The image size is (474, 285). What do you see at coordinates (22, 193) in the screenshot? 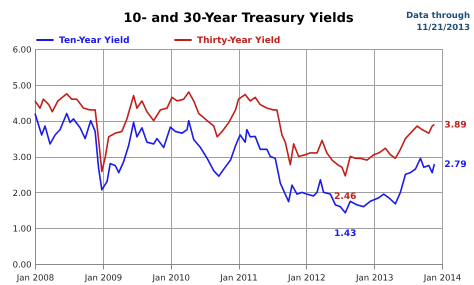
I see `y-tick-label: 2.00` at bounding box center [22, 193].